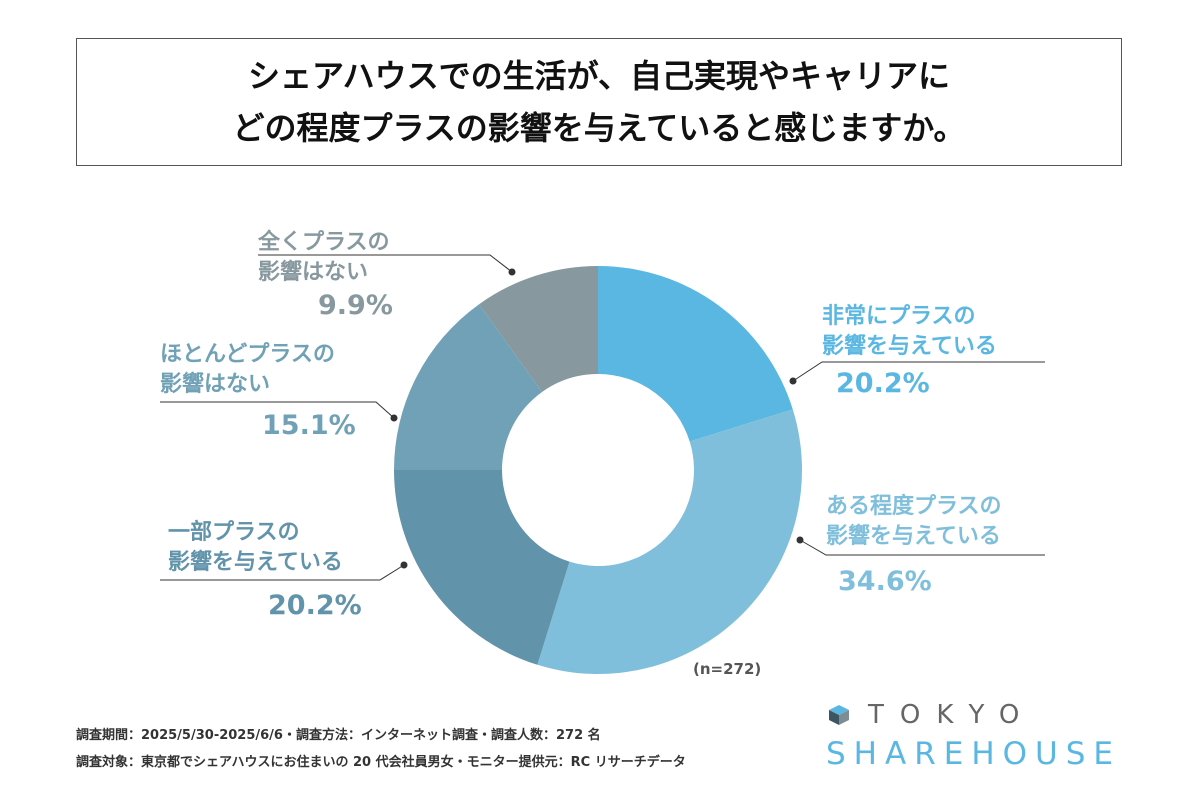  I want to click on label-partly-positive-line2: 影響を与えている, so click(255, 562).